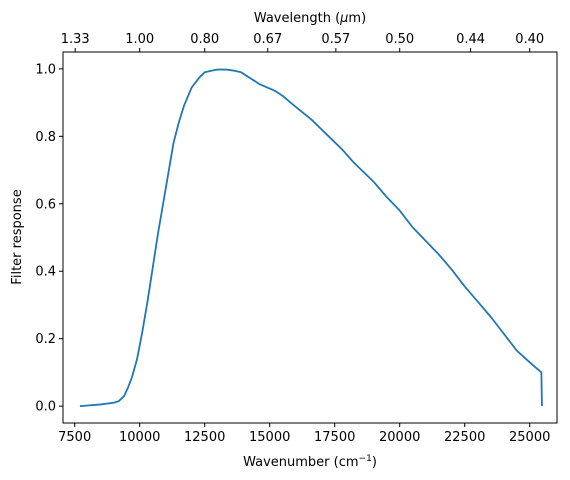 The image size is (570, 480). I want to click on top-tick-label: 0.67, so click(267, 39).